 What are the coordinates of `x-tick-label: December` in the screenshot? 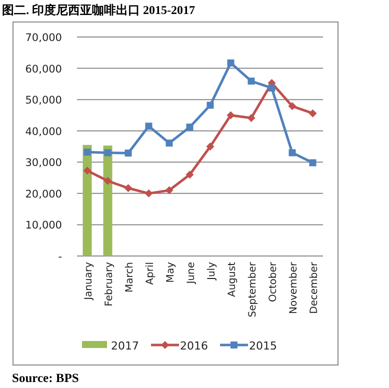 It's located at (314, 287).